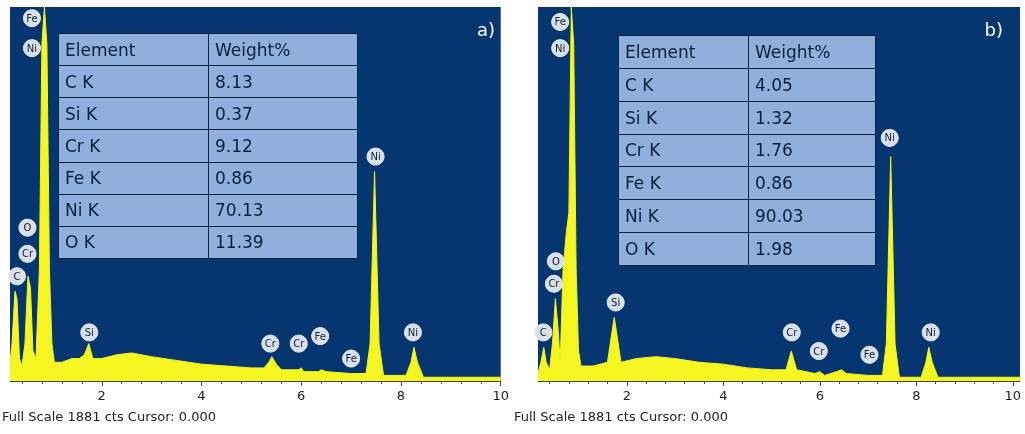 The height and width of the screenshot is (434, 1025). I want to click on annotation: 70.13, so click(283, 210).